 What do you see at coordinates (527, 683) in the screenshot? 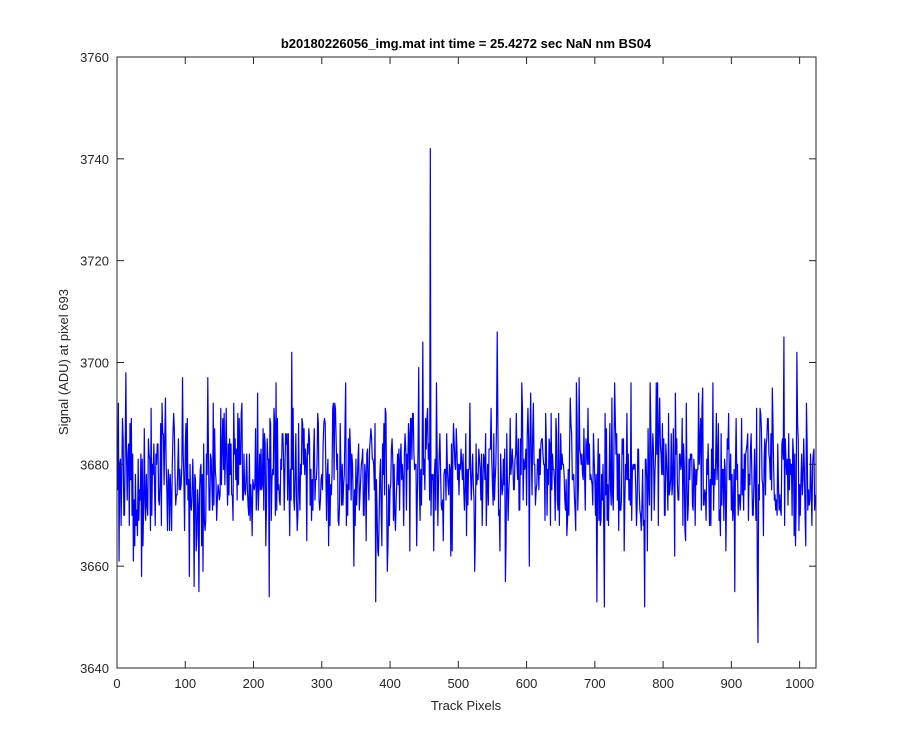
I see `x-tick-label: 600` at bounding box center [527, 683].